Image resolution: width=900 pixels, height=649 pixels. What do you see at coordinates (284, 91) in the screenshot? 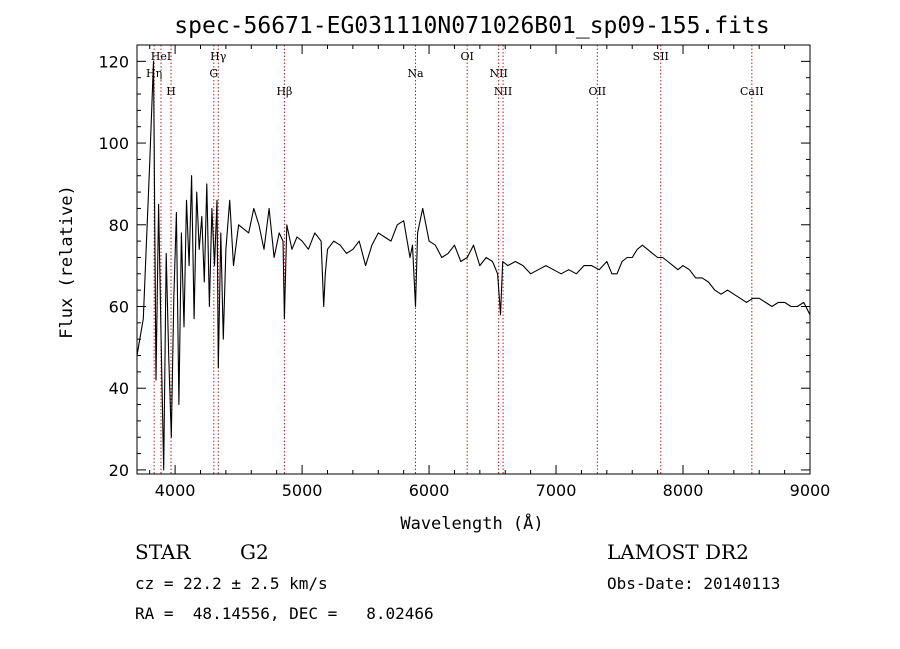
I see `spectral-line-label: Hβ` at bounding box center [284, 91].